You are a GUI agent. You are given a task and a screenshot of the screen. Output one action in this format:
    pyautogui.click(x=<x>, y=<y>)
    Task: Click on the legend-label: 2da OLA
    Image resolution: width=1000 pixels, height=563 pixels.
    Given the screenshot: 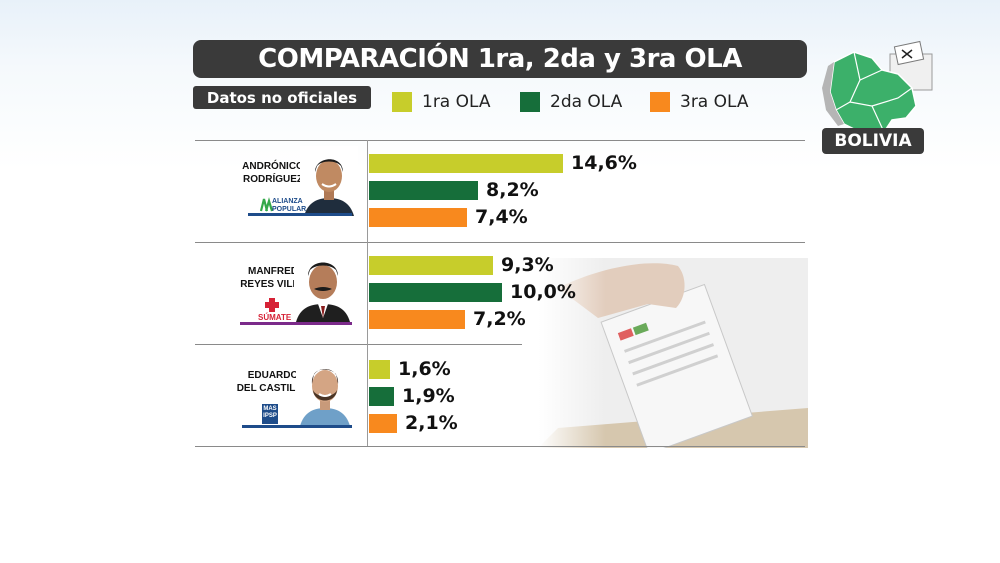 What is the action you would take?
    pyautogui.click(x=586, y=102)
    